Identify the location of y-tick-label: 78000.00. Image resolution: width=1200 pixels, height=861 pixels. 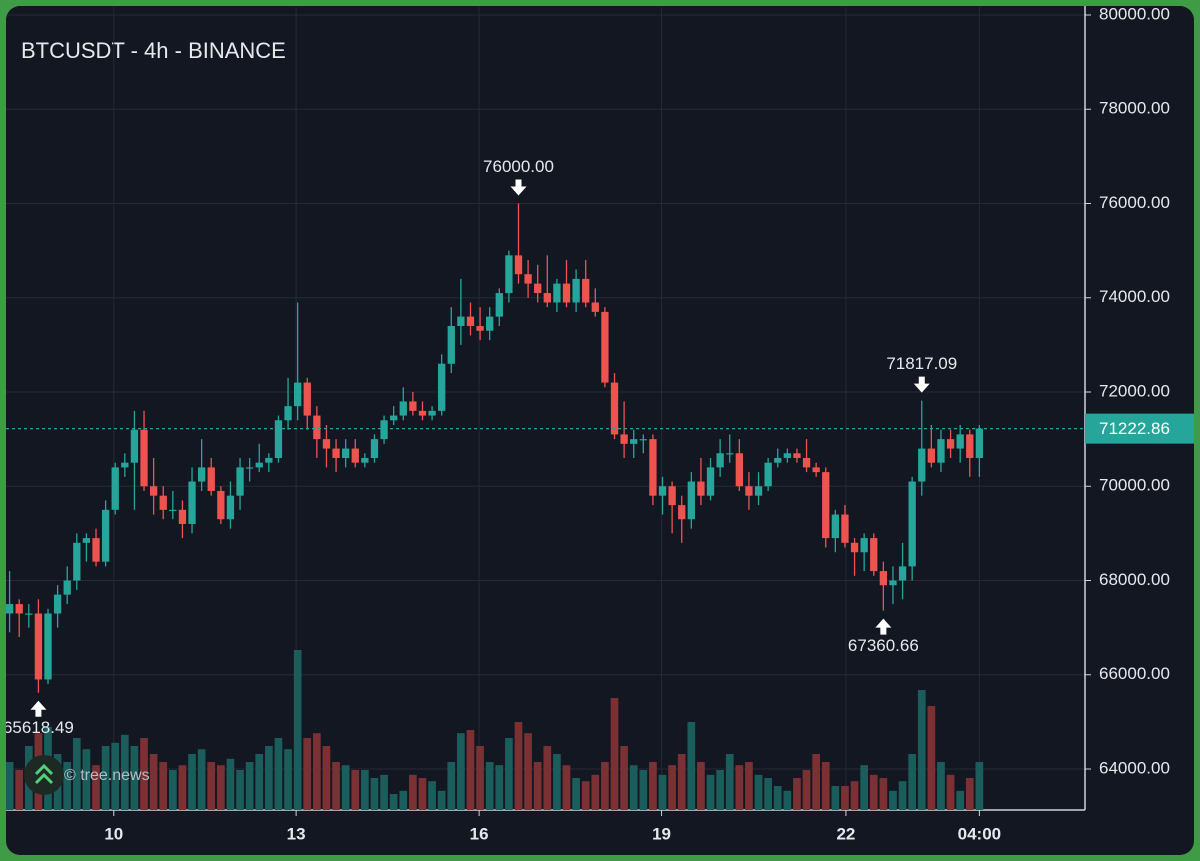
(1134, 108).